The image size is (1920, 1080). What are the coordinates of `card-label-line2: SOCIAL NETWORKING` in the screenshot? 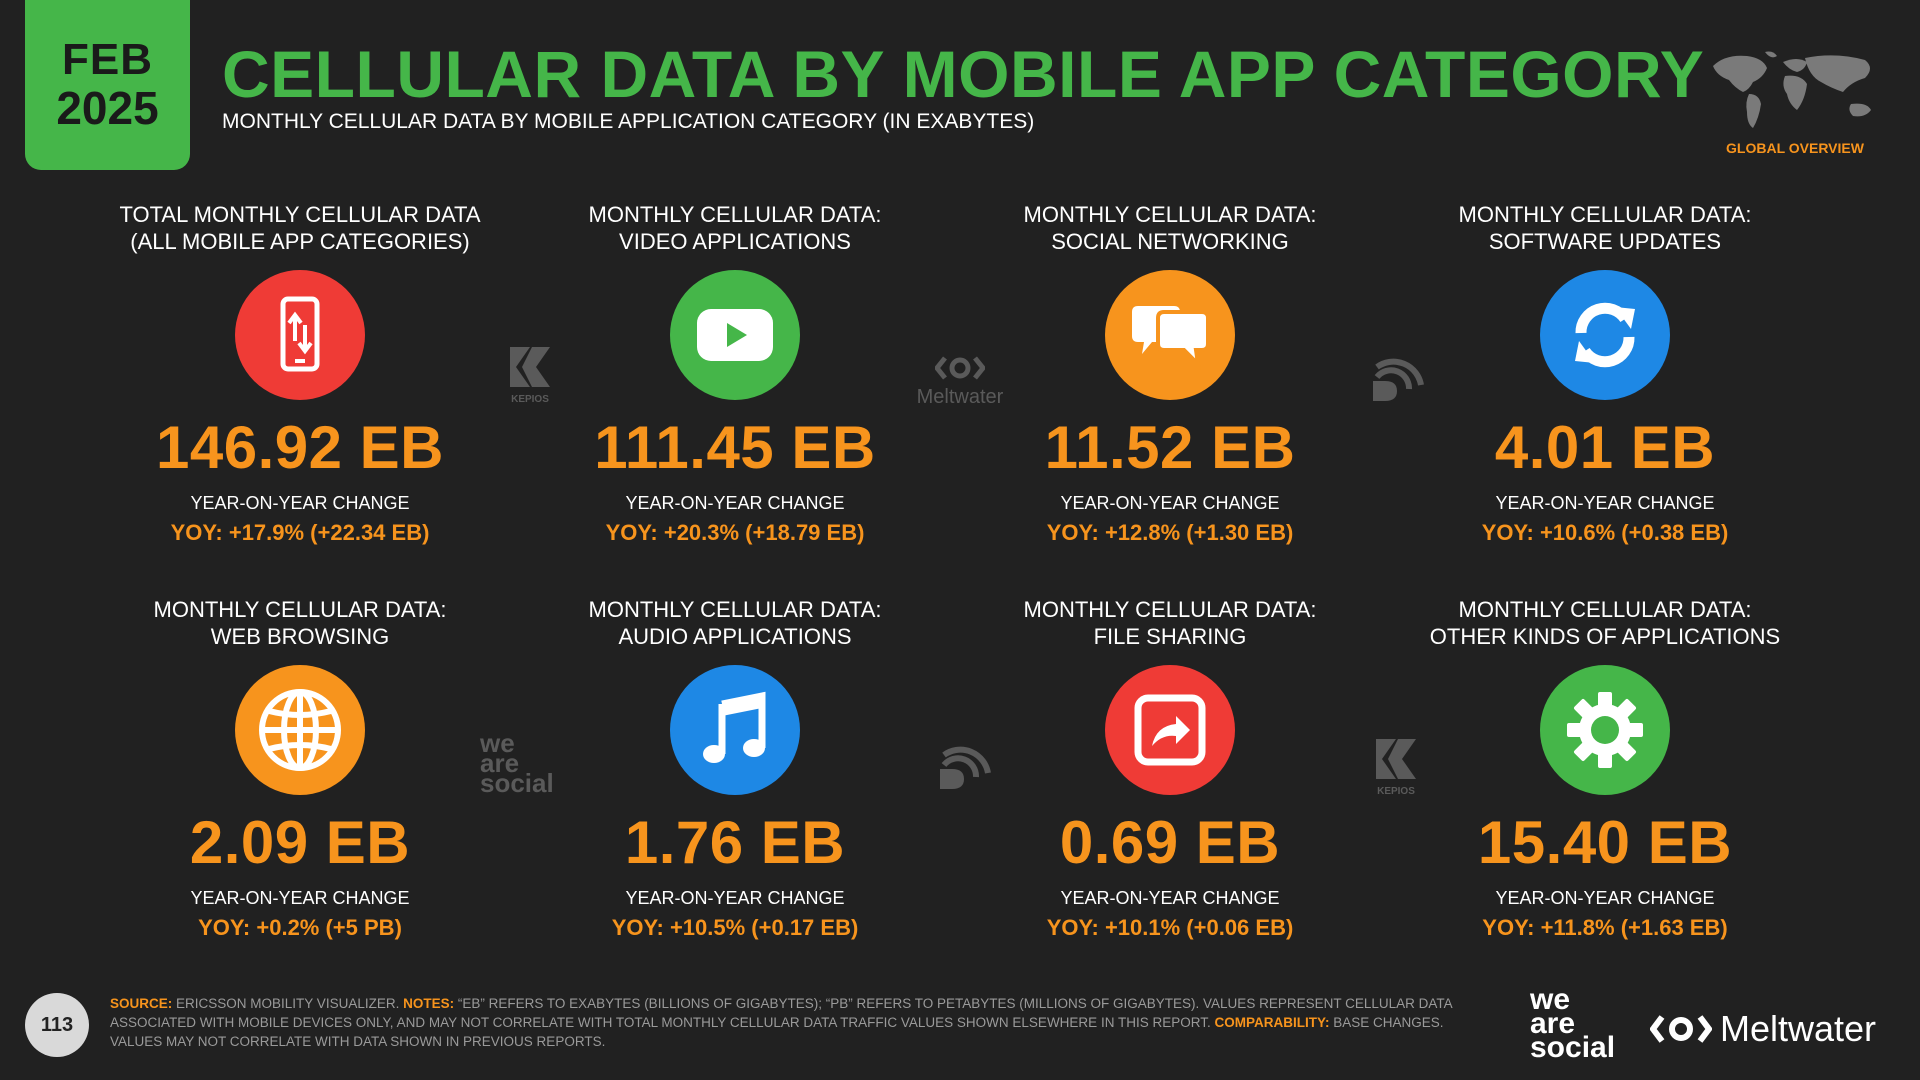 It's located at (1170, 241).